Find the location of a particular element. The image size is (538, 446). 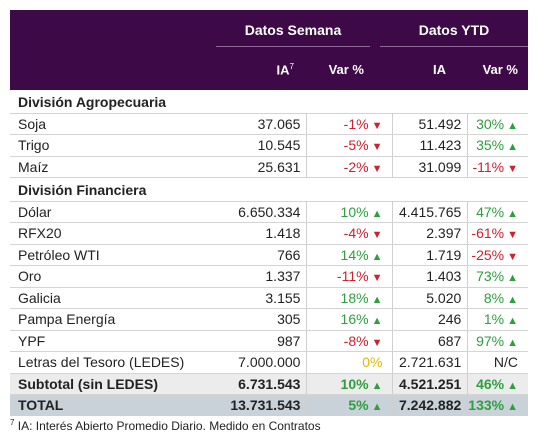

ia-value: 987 is located at coordinates (265, 341).